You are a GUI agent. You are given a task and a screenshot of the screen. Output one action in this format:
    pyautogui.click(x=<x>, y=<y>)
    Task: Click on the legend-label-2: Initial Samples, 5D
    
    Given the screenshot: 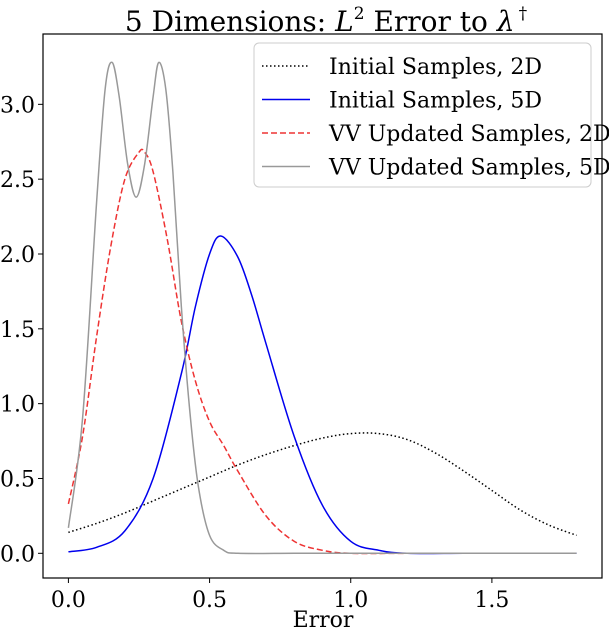 What is the action you would take?
    pyautogui.click(x=435, y=101)
    